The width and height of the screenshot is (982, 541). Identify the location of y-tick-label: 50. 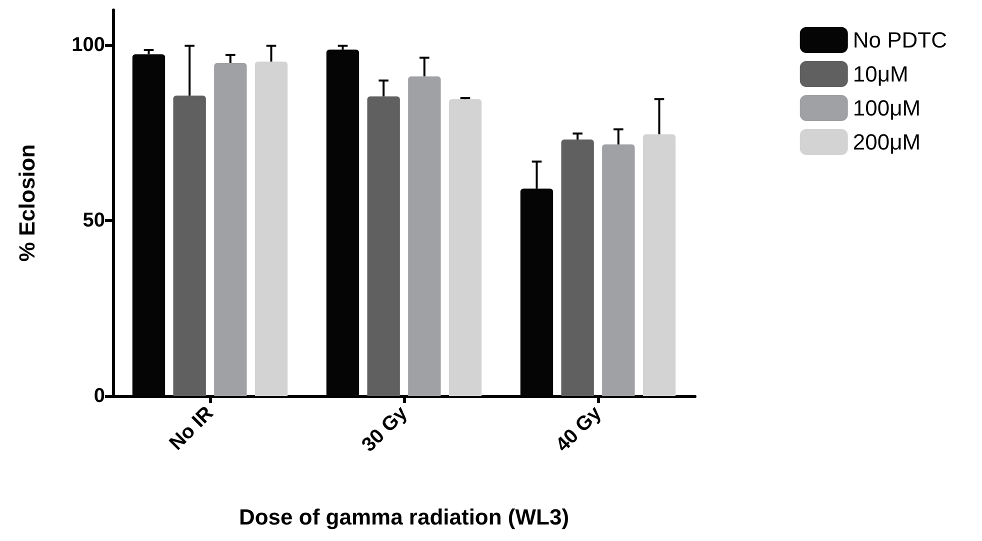
(93, 221).